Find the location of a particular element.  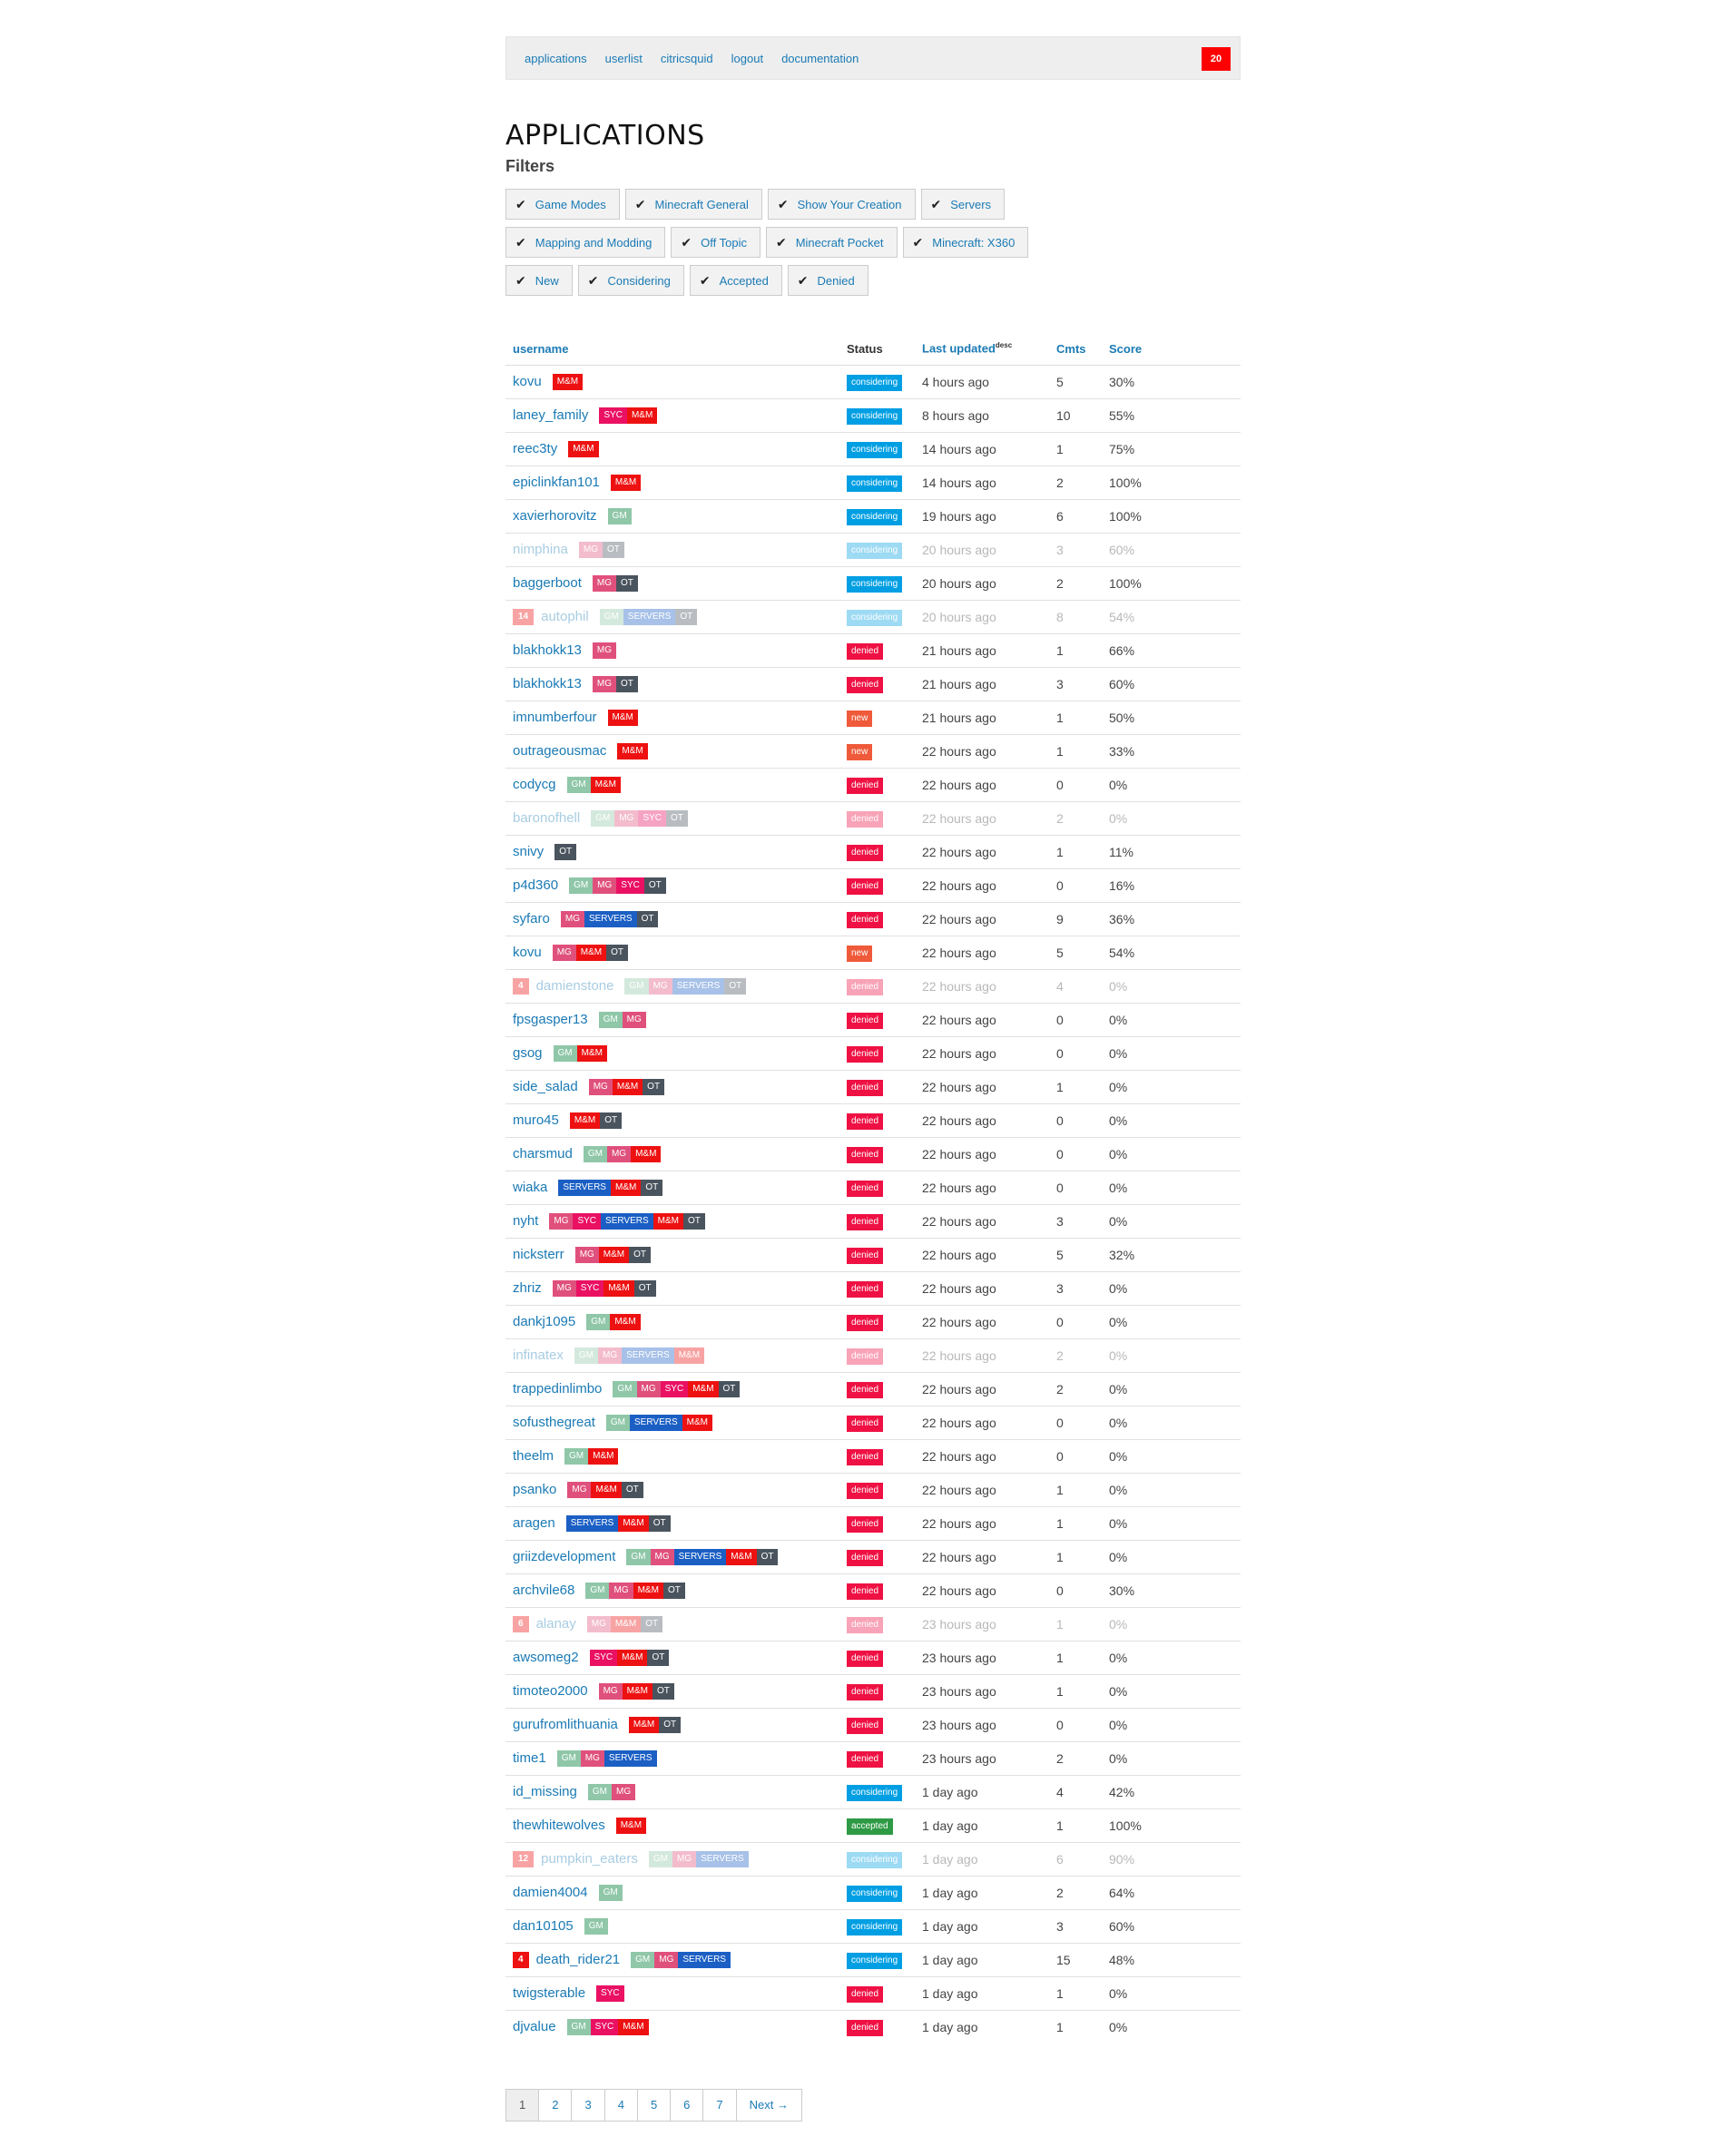

username-link: syfaro is located at coordinates (531, 918).